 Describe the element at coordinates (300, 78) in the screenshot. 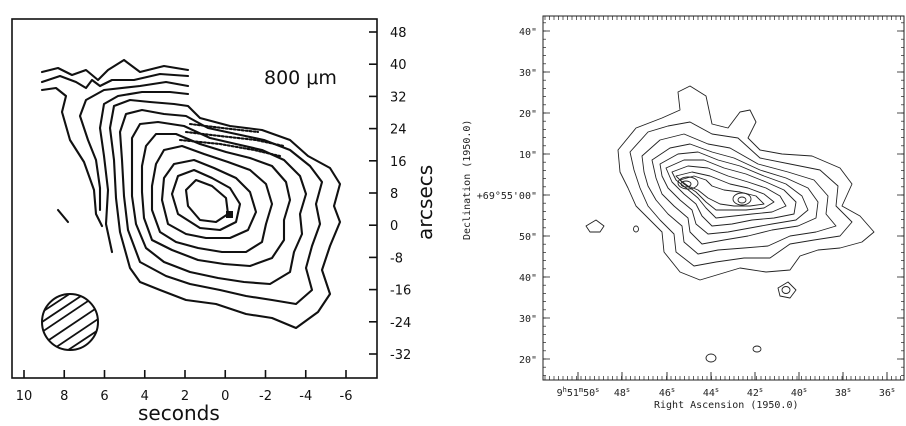

I see `wavelength-label: 800 μm` at that location.